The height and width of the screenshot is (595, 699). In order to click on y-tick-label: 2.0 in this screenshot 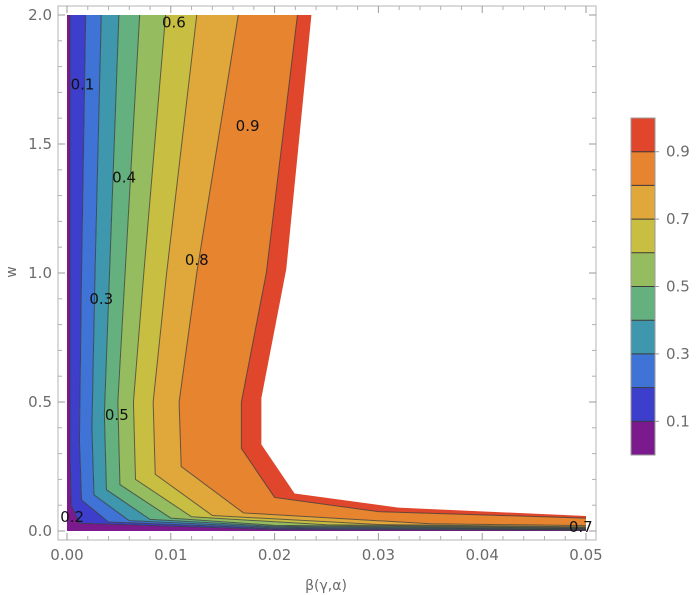, I will do `click(40, 15)`.